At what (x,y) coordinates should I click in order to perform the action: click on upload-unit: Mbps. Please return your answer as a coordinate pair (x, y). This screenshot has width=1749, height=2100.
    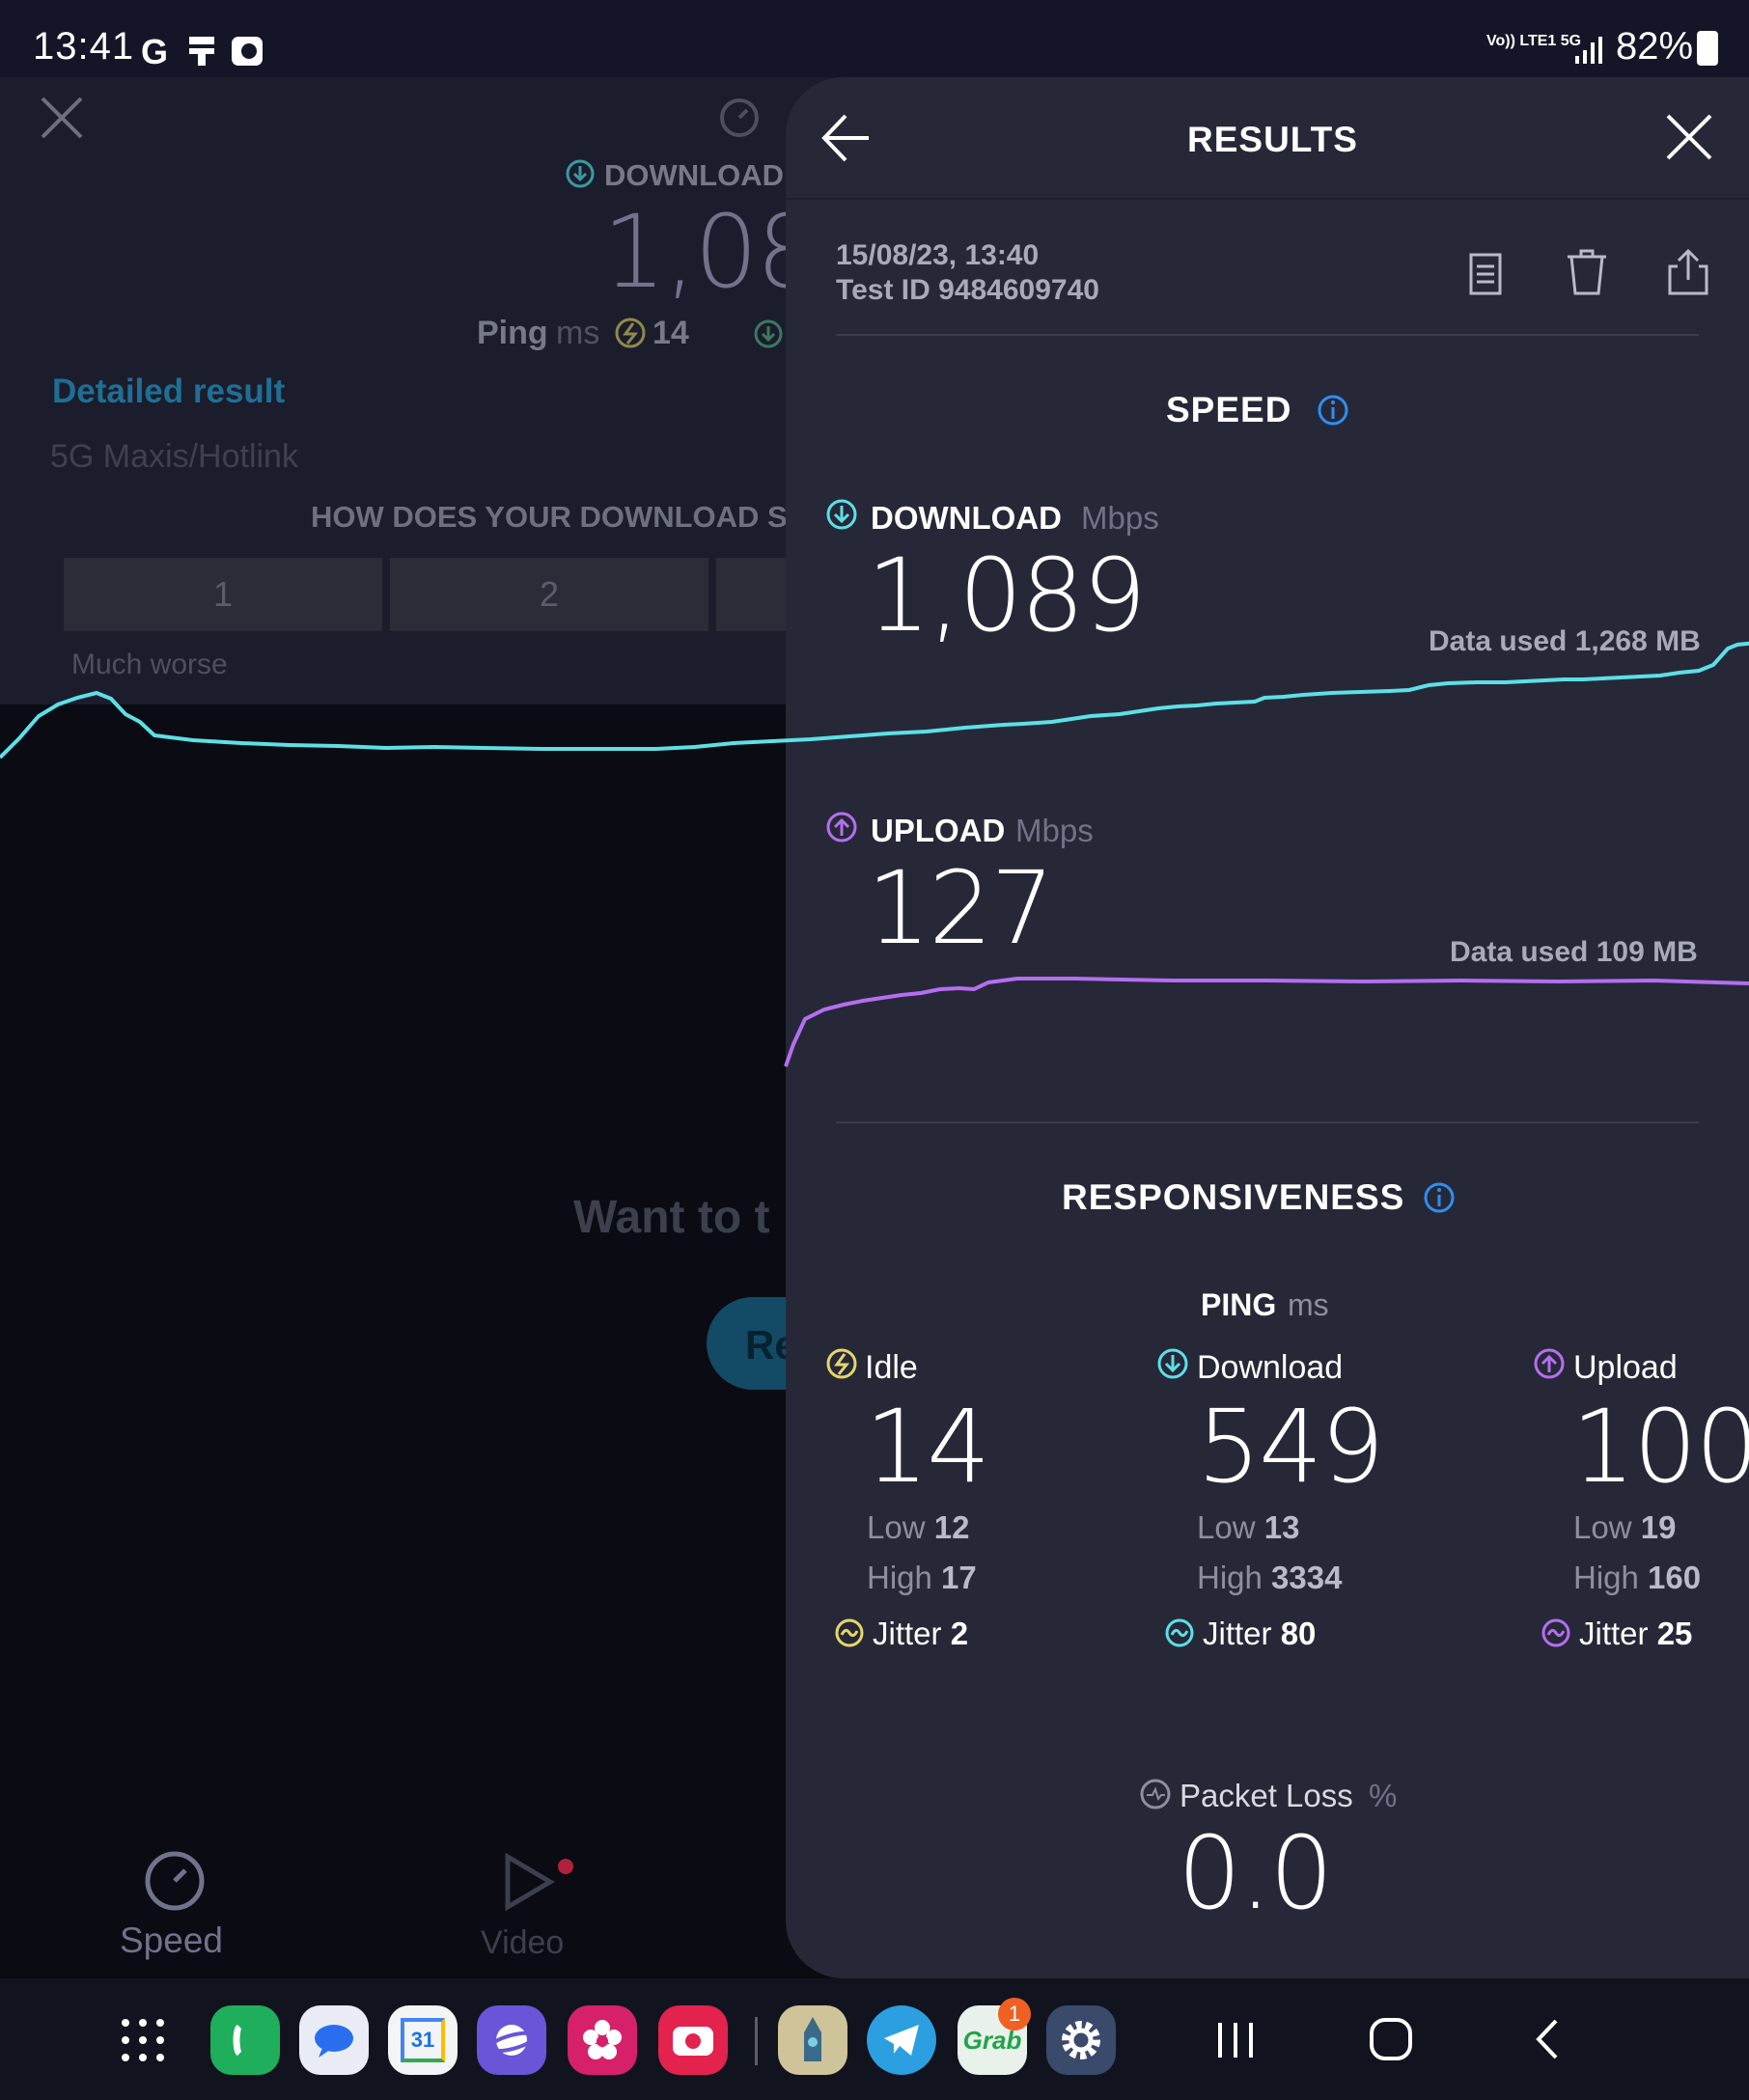
    Looking at the image, I should click on (1055, 830).